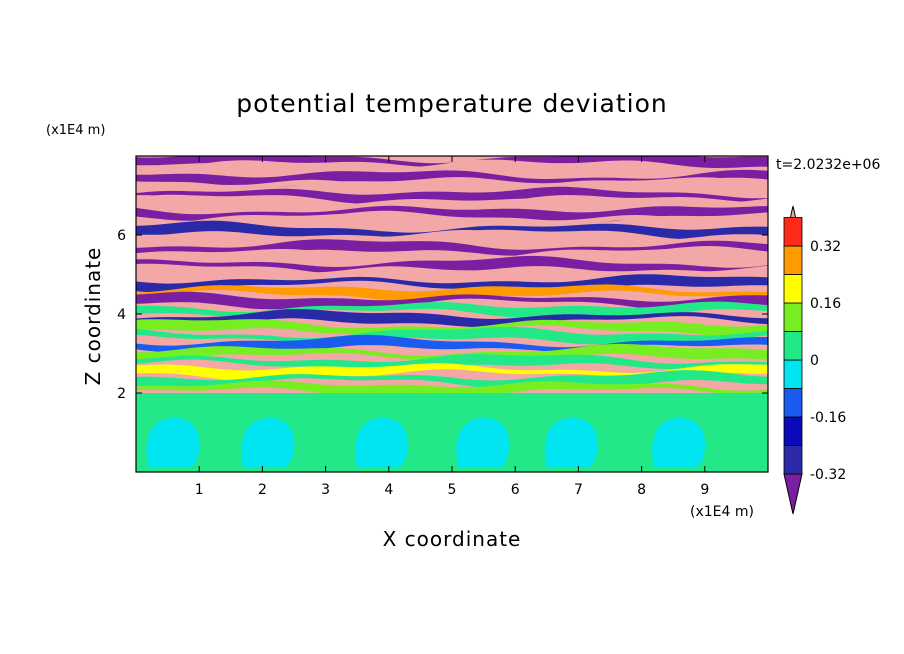 The height and width of the screenshot is (654, 904). I want to click on x-axis-label: X coordinate, so click(452, 539).